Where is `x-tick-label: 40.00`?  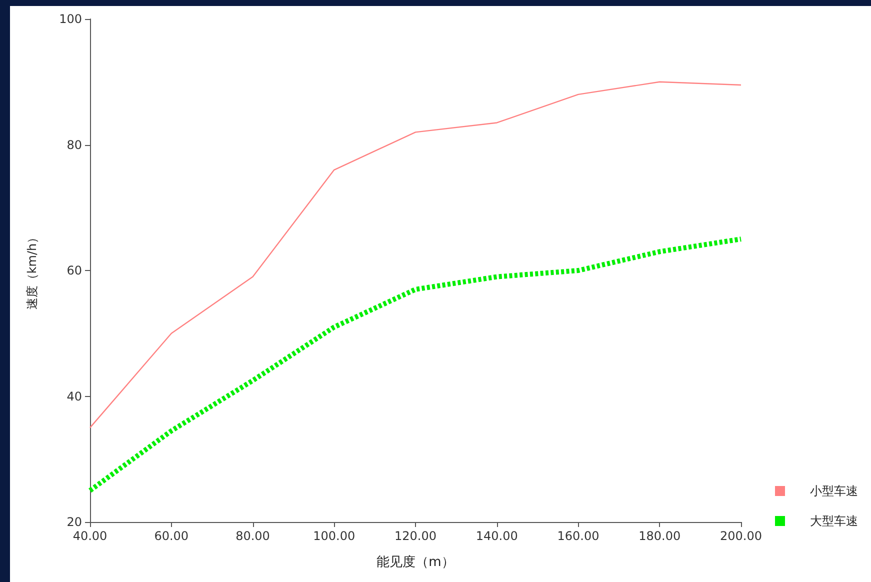 x-tick-label: 40.00 is located at coordinates (90, 536).